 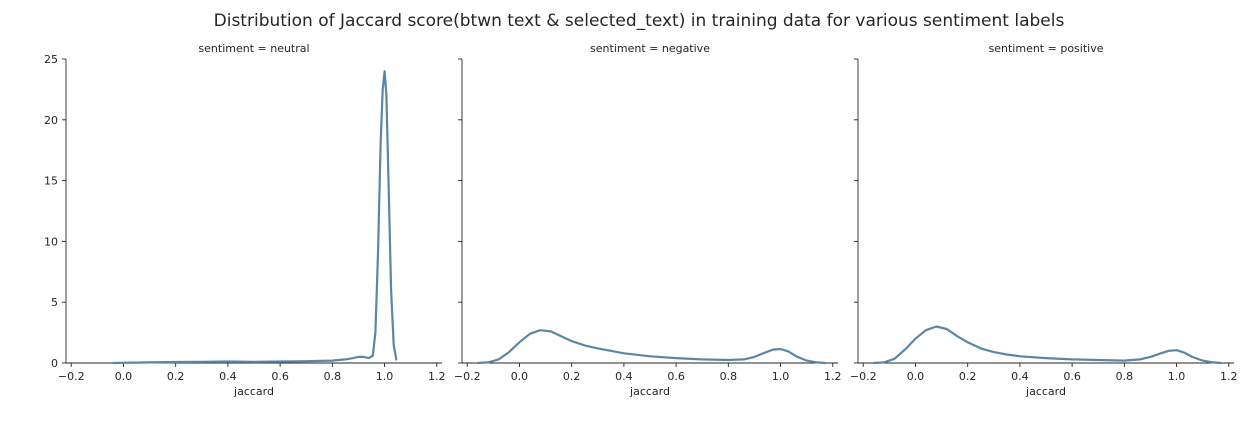 I want to click on y-tick-label: 20, so click(x=51, y=120).